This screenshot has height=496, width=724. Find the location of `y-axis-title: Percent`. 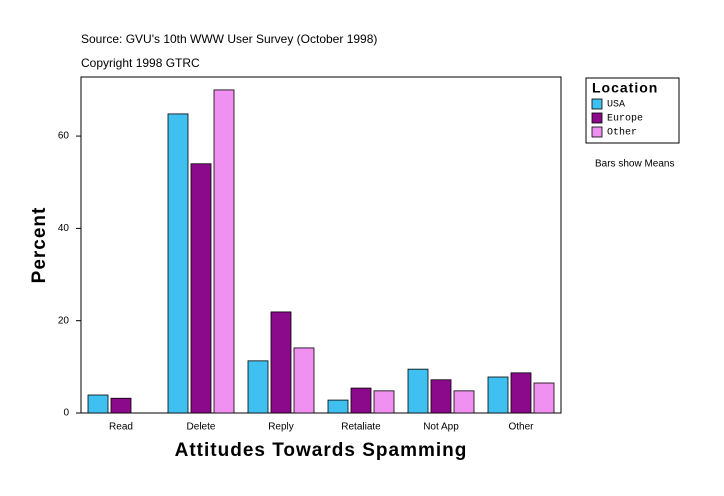

y-axis-title: Percent is located at coordinates (39, 245).